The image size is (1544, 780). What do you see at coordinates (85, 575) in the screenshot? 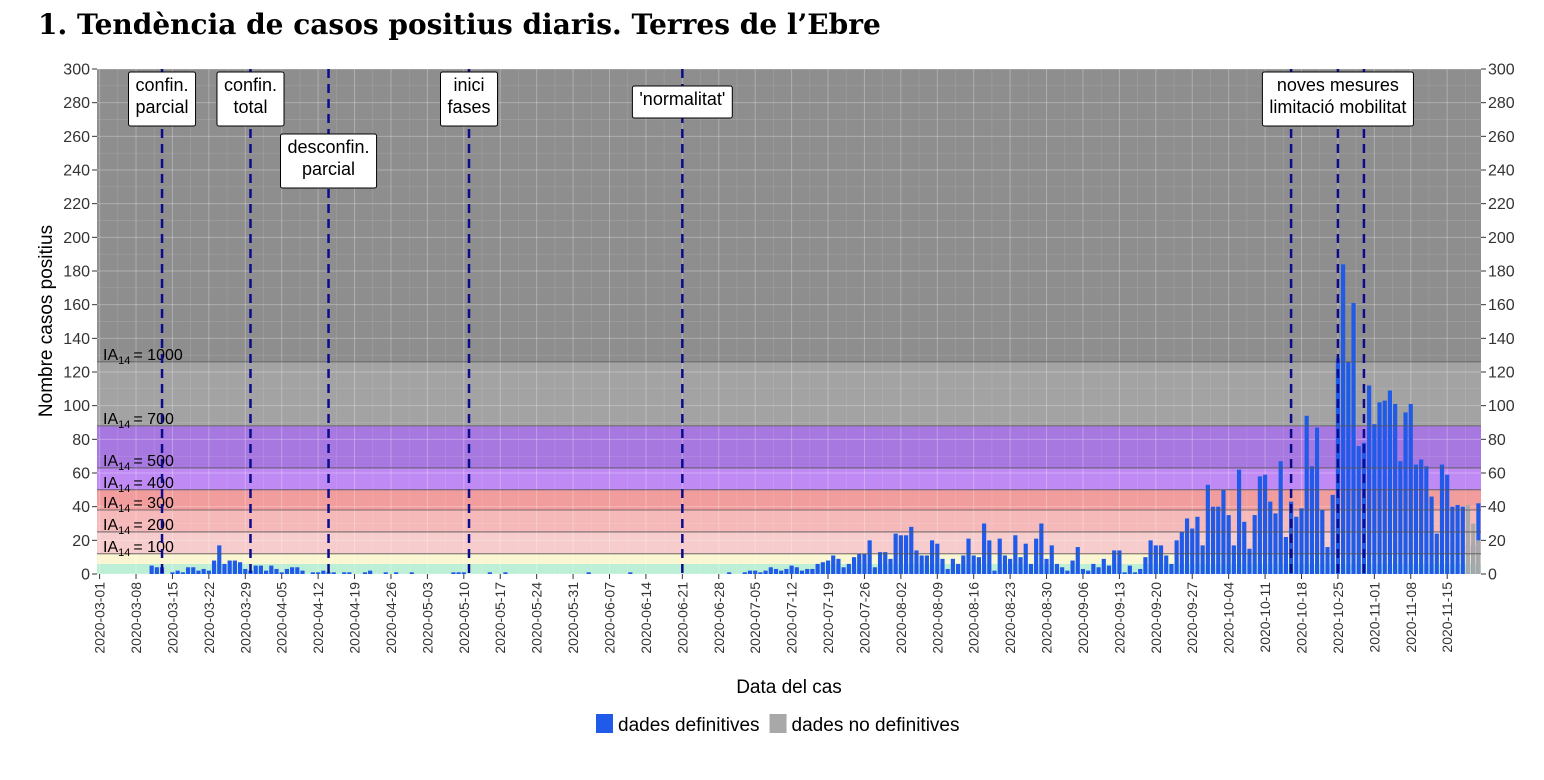
I see `y-tick-label: 0` at bounding box center [85, 575].